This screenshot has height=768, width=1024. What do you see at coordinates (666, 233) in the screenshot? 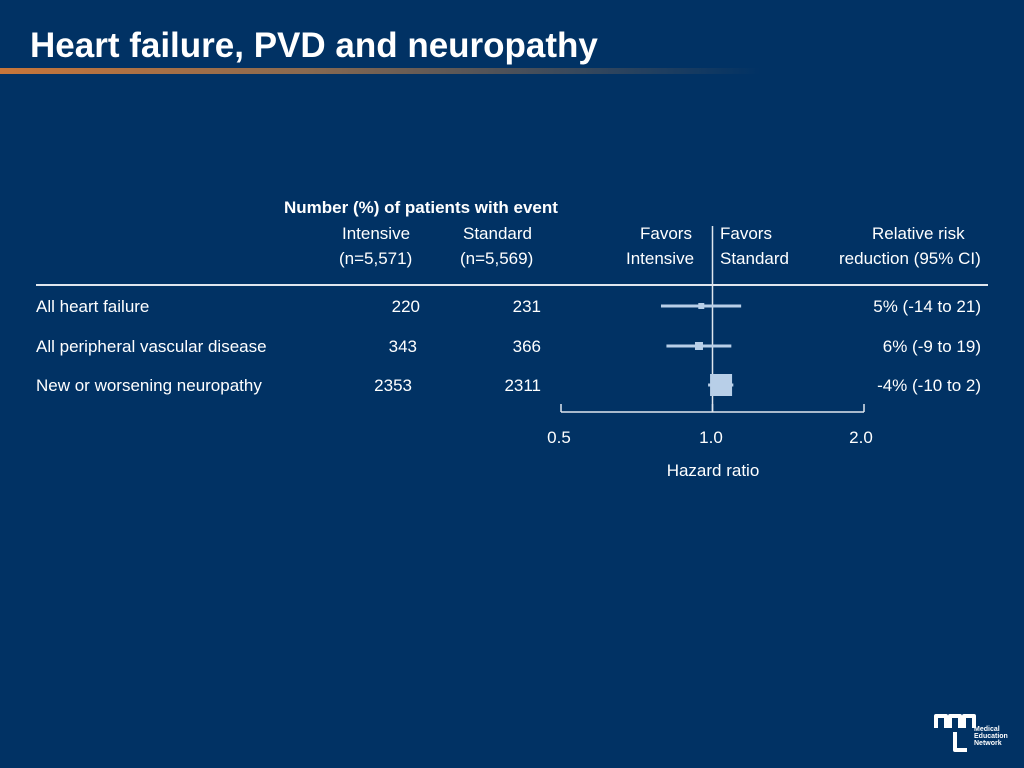
I see `favors-intensive-line1: Favors` at bounding box center [666, 233].